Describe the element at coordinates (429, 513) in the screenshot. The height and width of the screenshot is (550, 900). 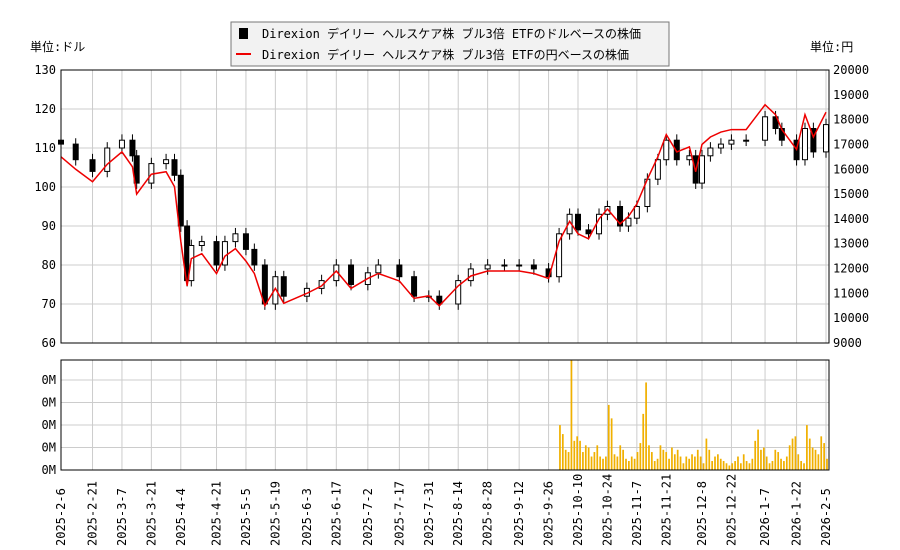
I see `x-tick-label: 2025-7-31` at that location.